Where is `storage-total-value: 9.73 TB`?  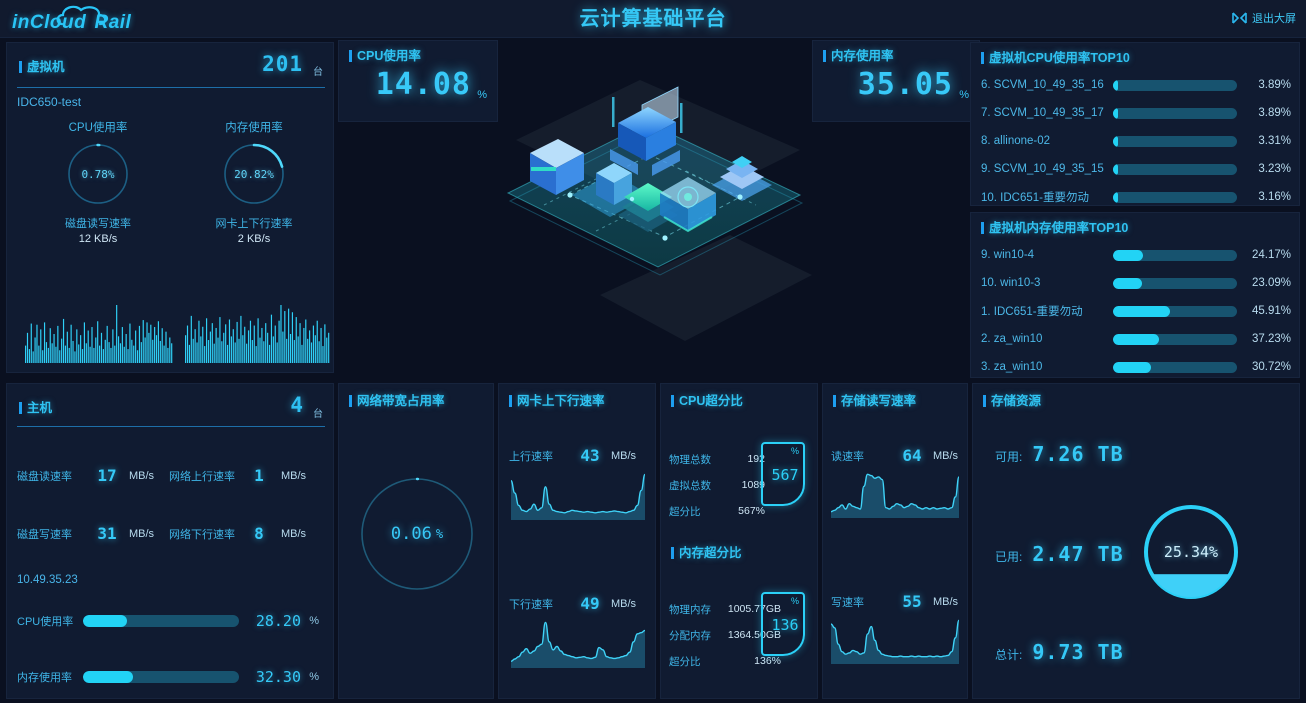 storage-total-value: 9.73 TB is located at coordinates (1078, 652).